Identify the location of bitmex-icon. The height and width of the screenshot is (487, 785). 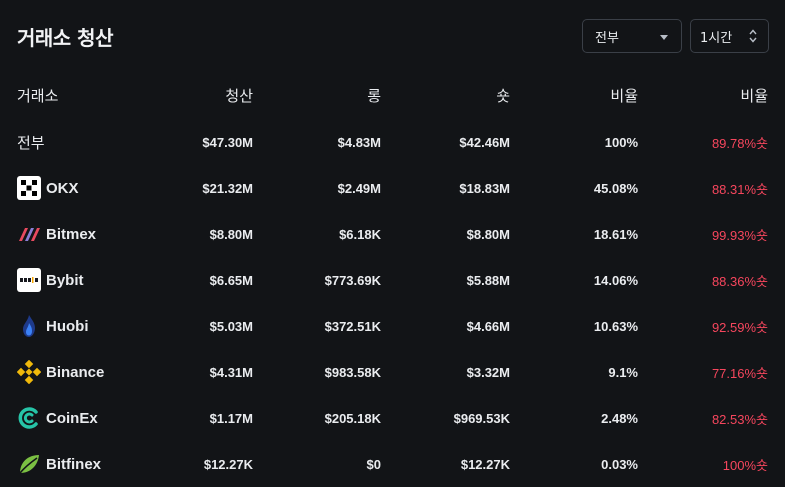
(29, 234).